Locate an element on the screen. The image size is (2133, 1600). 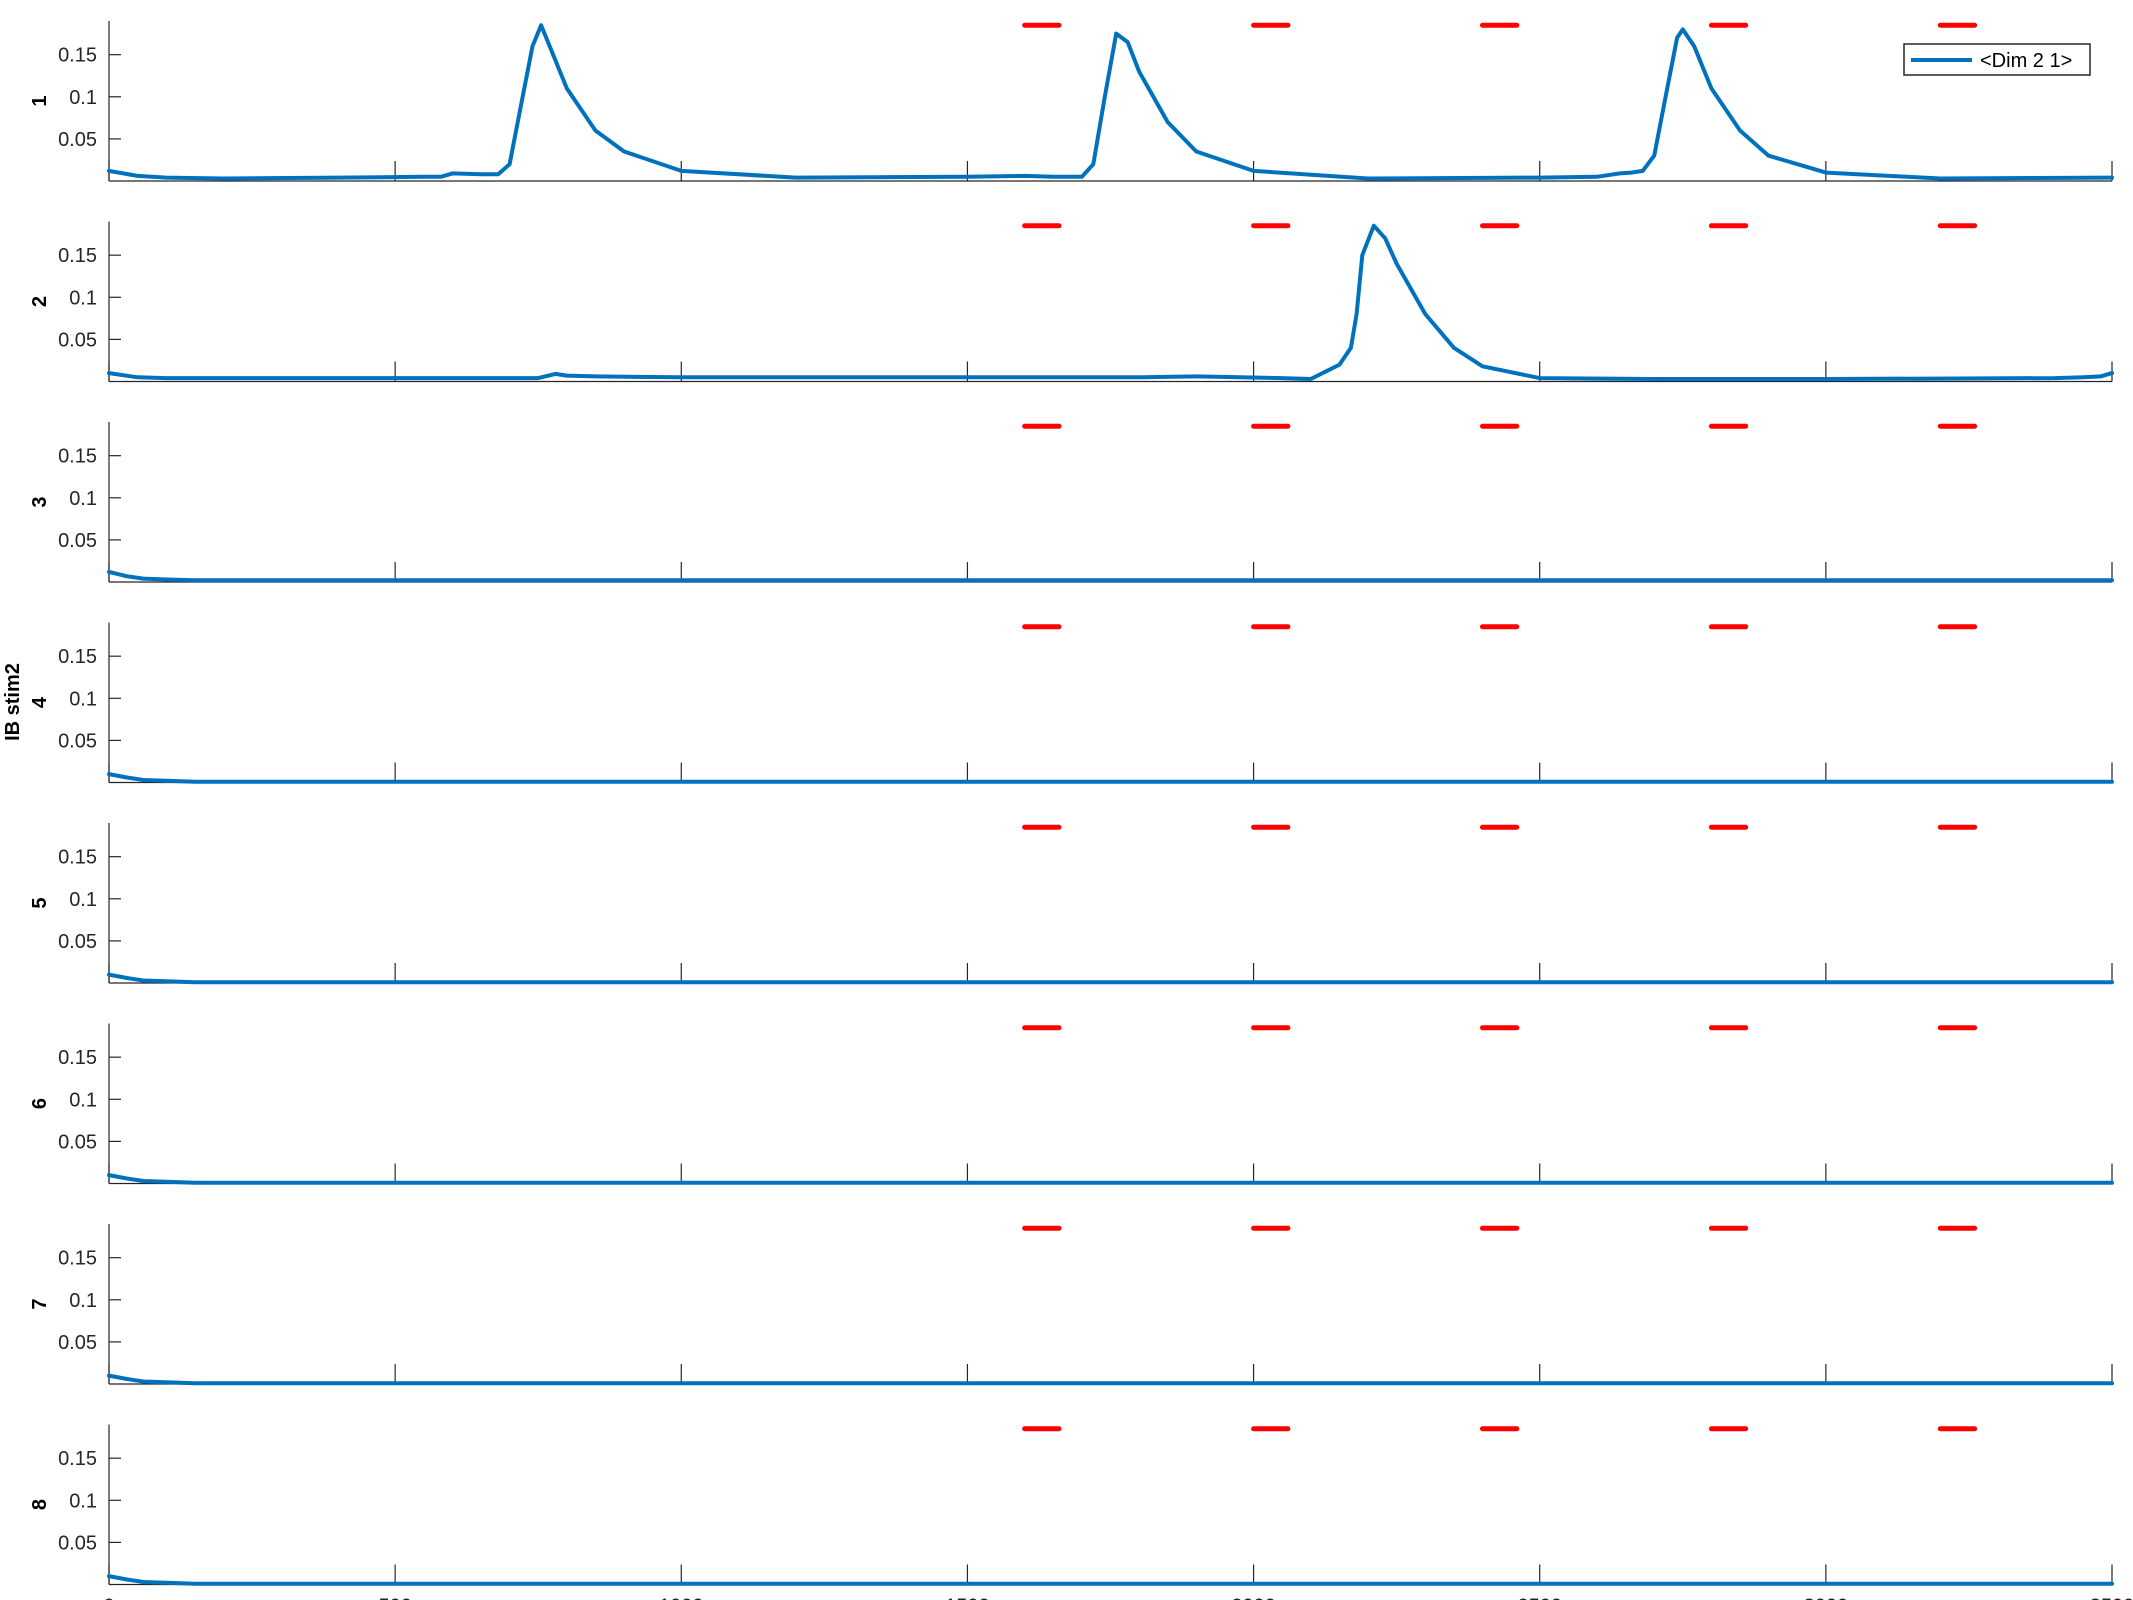
panel-label: 2 is located at coordinates (40, 301).